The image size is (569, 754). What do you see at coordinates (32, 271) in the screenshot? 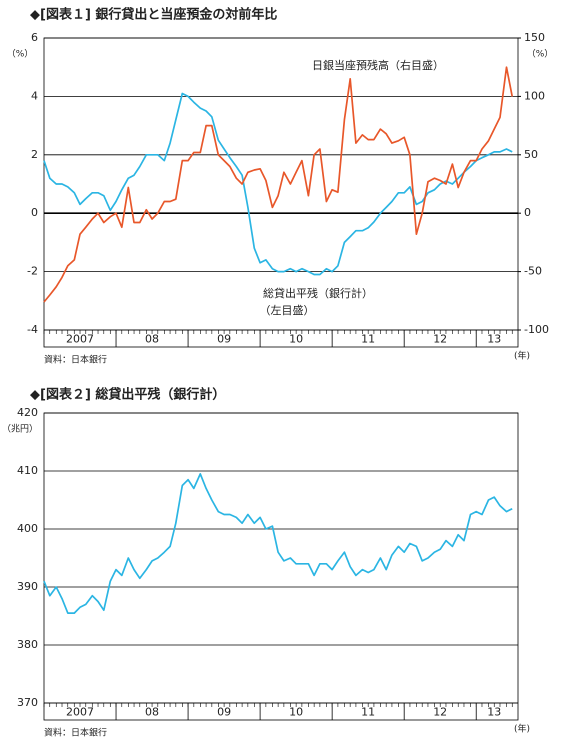
I see `y-tick-label: -2` at bounding box center [32, 271].